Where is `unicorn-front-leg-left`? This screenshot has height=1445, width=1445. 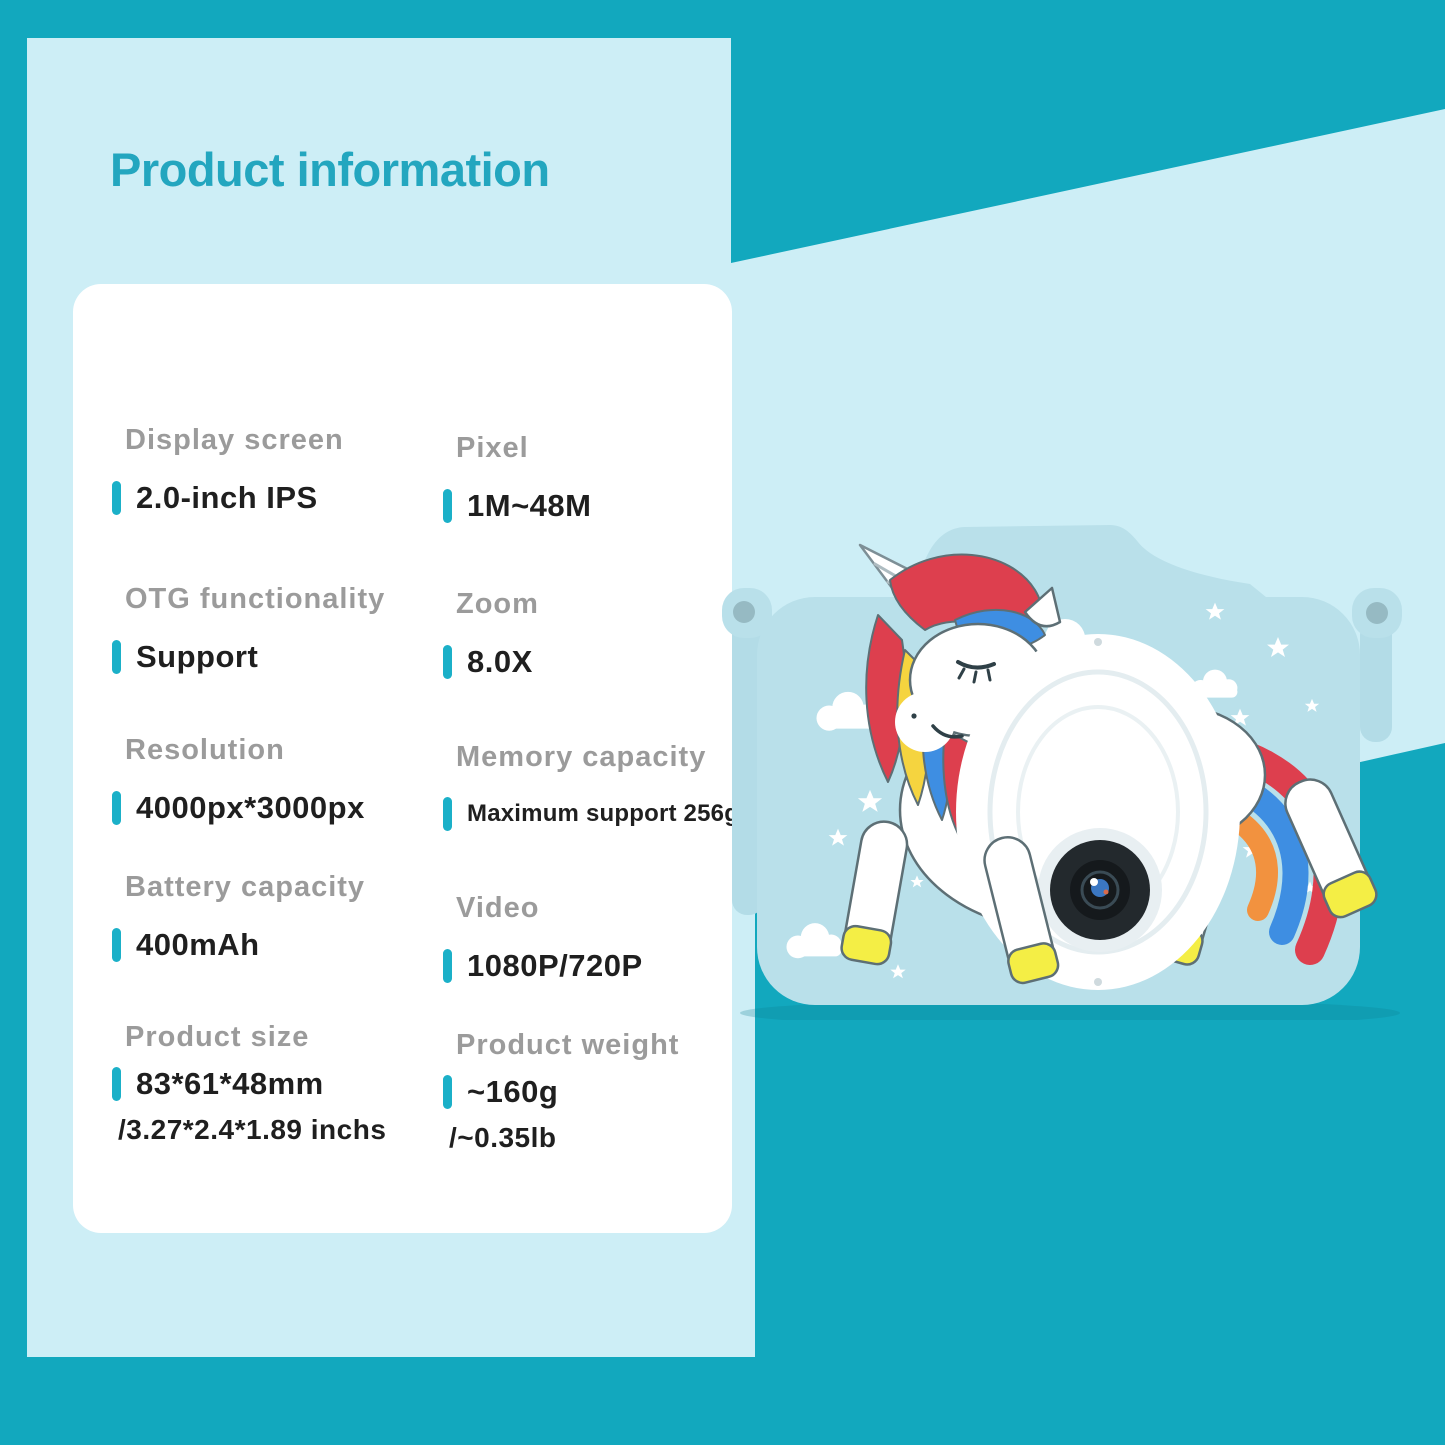
unicorn-front-leg-left is located at coordinates (874, 893).